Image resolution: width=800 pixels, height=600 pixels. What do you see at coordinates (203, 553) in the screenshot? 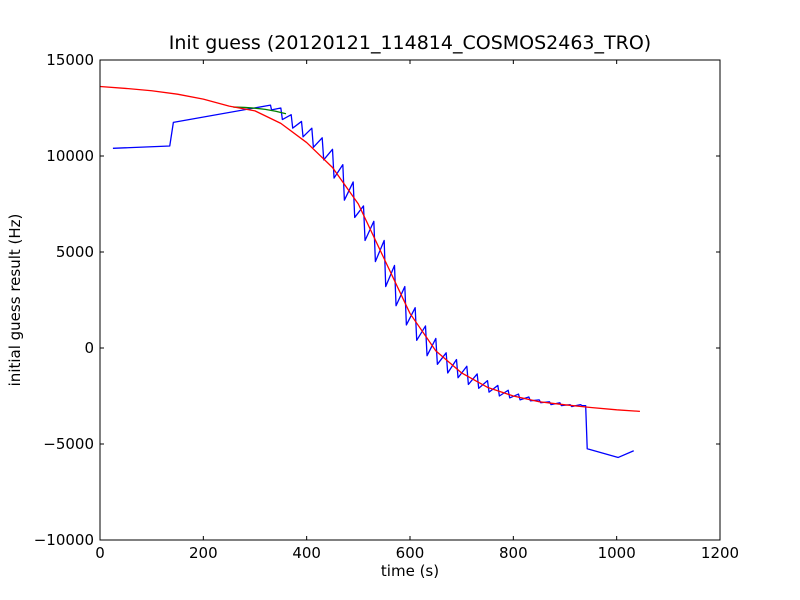
I see `x-tick-label: 200` at bounding box center [203, 553].